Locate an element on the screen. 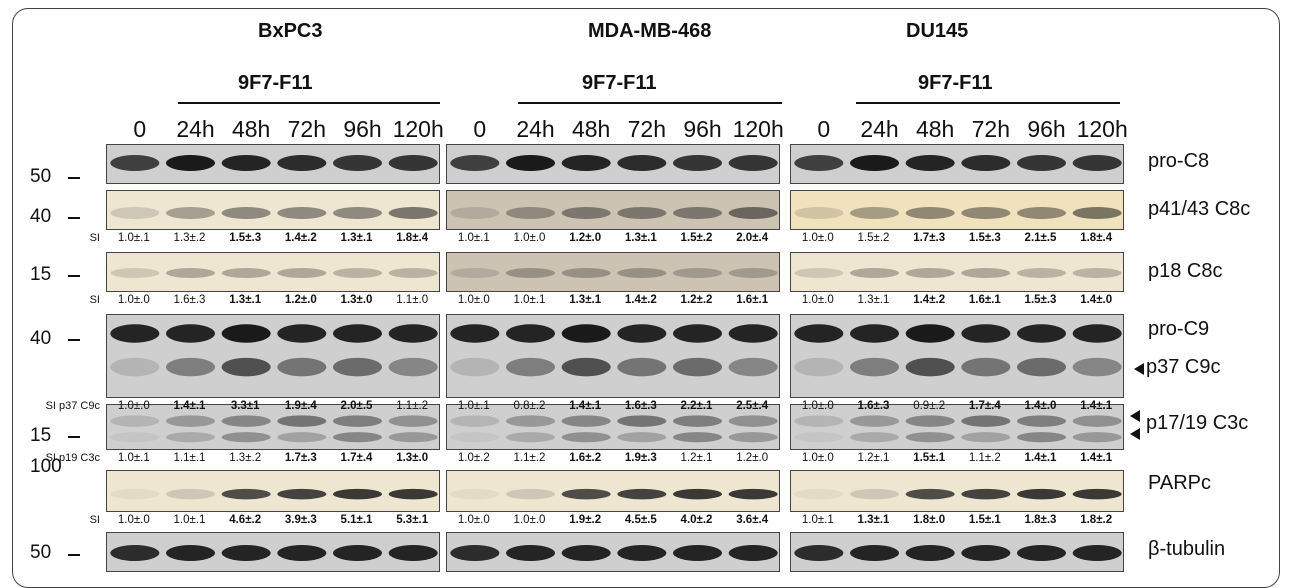 This screenshot has height=588, width=1292. si-value: 1.3±.0 is located at coordinates (356, 300).